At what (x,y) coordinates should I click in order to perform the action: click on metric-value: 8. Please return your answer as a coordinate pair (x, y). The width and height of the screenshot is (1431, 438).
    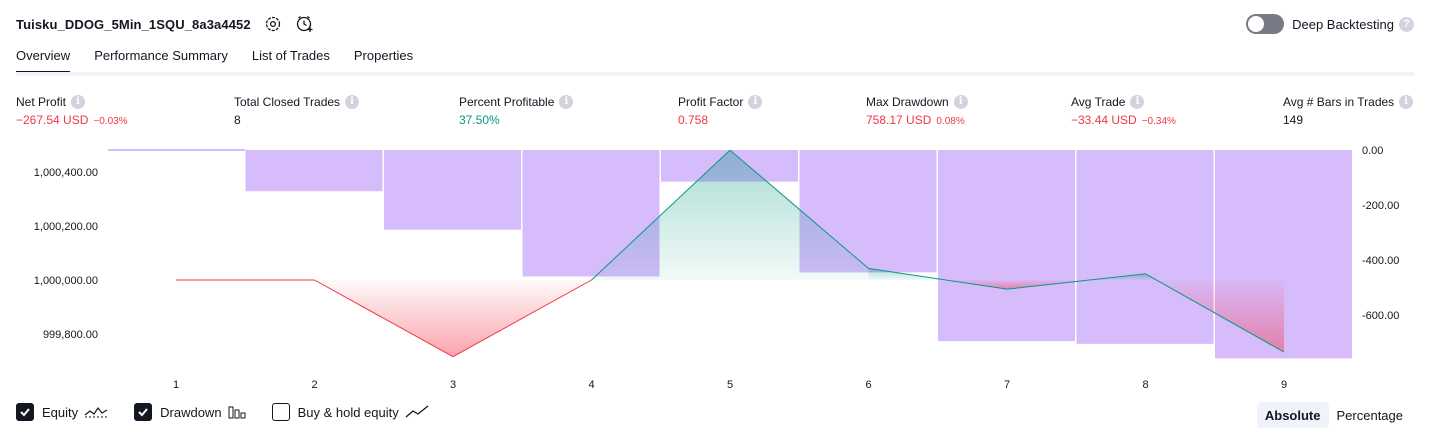
    Looking at the image, I should click on (237, 120).